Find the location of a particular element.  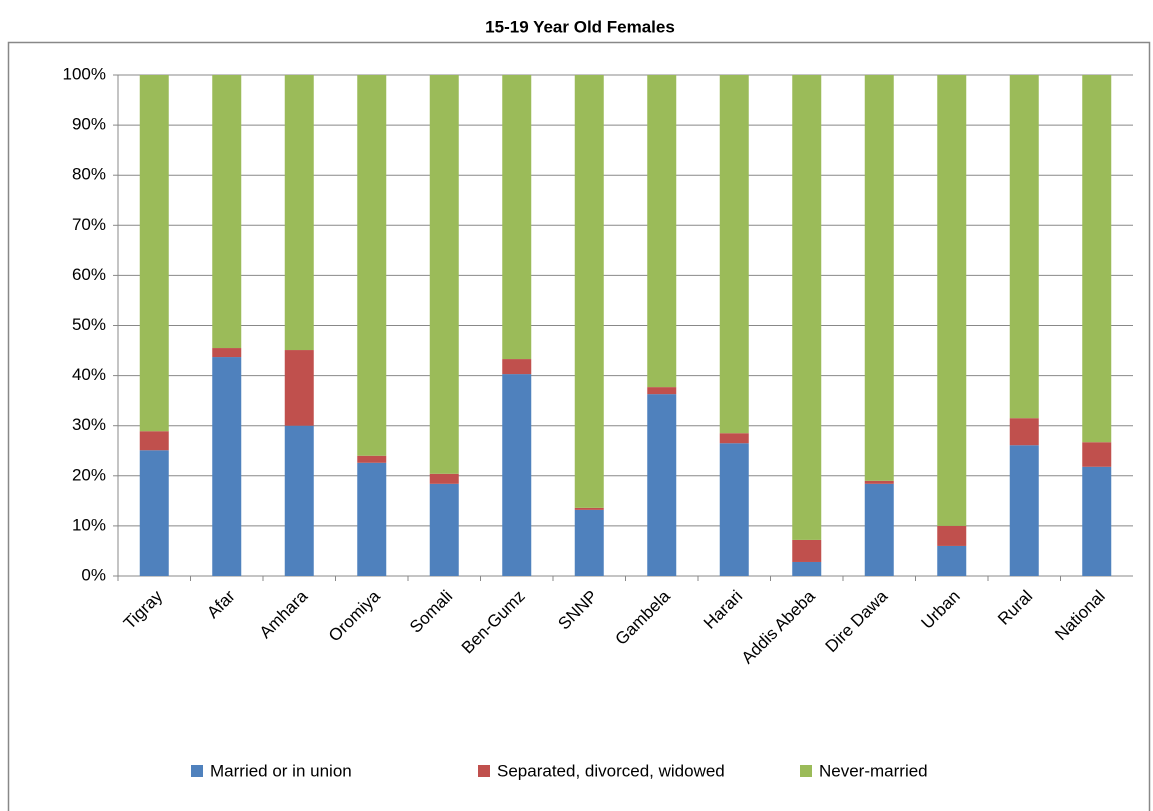

x-tick-label: Harari is located at coordinates (723, 610).